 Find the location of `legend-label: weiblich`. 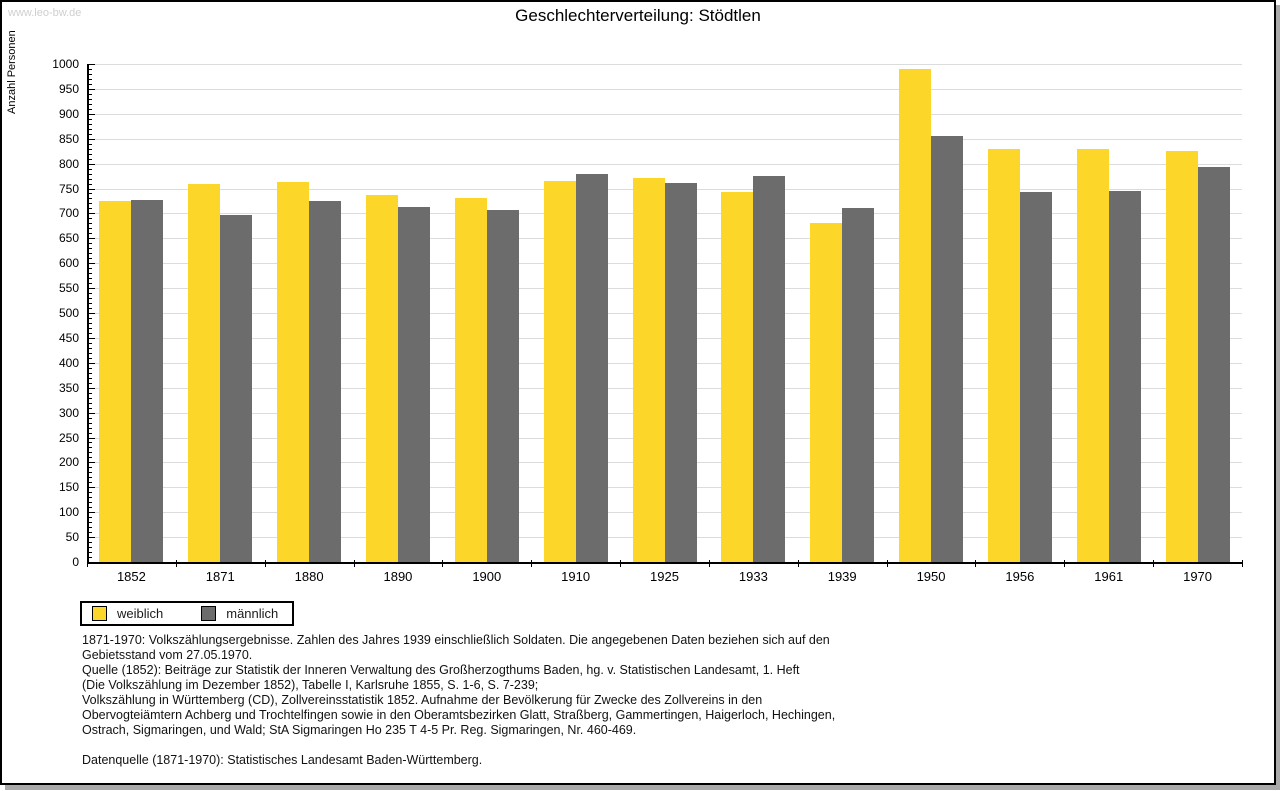

legend-label: weiblich is located at coordinates (140, 613).